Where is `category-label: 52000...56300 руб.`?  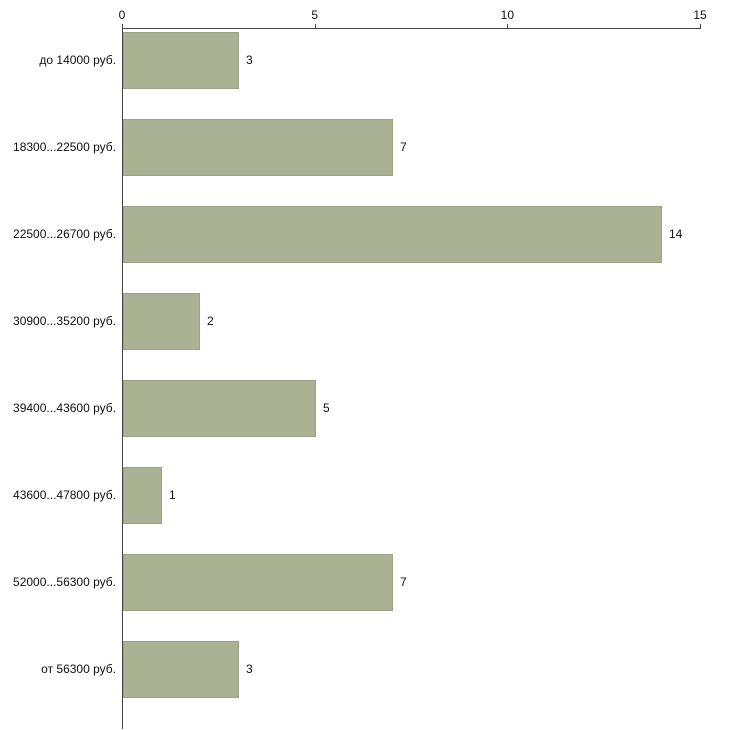 category-label: 52000...56300 руб. is located at coordinates (64, 582).